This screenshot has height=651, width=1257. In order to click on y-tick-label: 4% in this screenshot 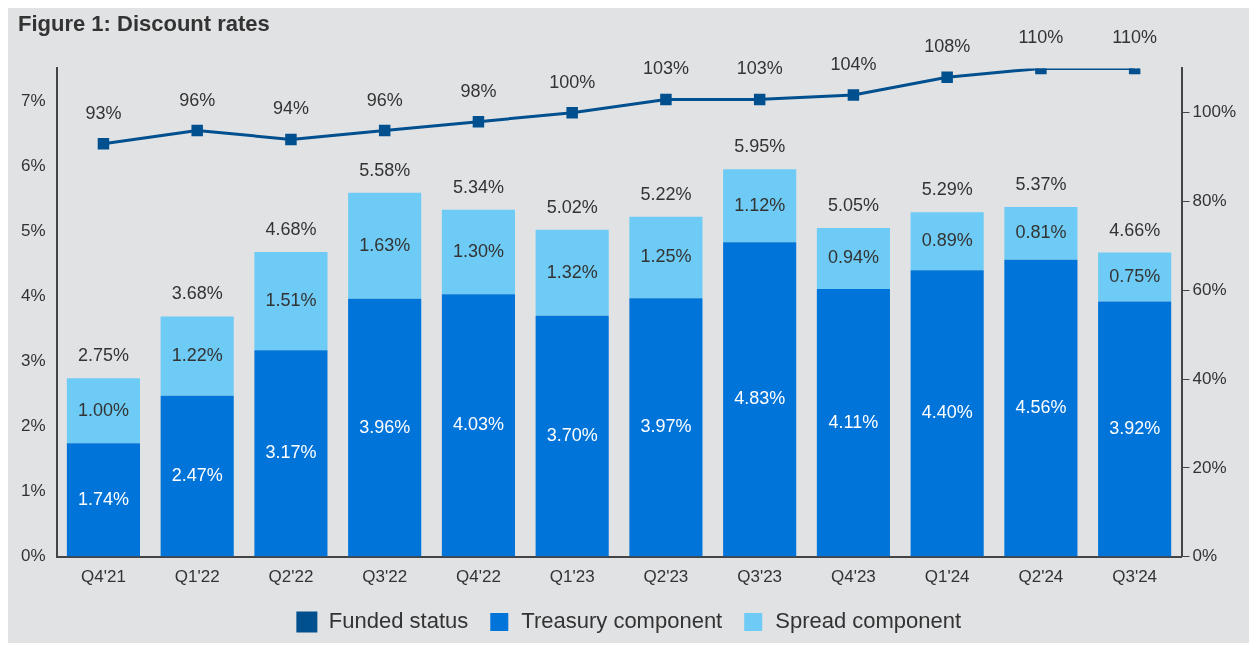, I will do `click(33, 295)`.